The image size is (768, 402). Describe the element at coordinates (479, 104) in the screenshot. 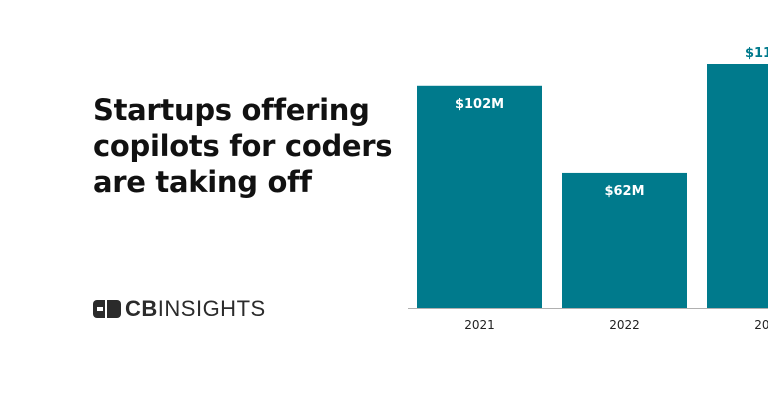

I see `data-label-2021: $102M` at that location.